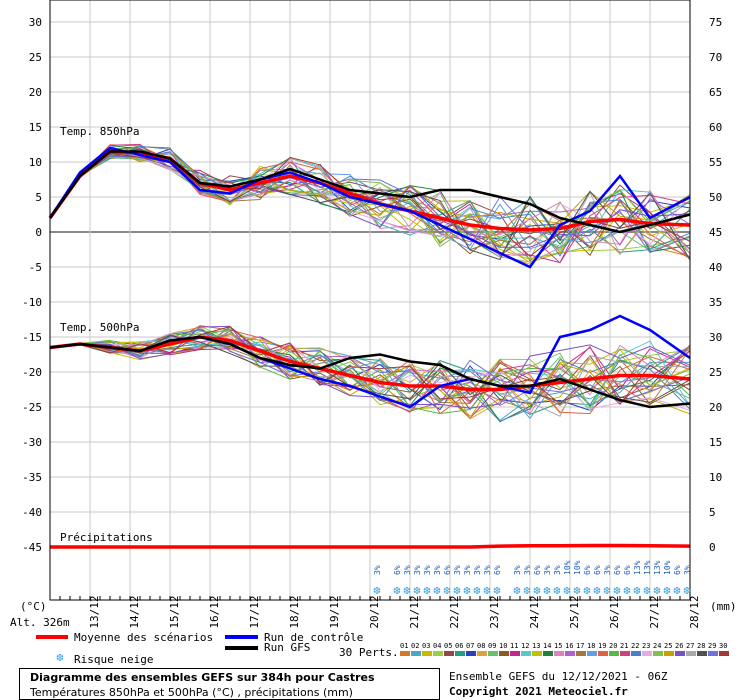  Describe the element at coordinates (35, 92) in the screenshot. I see `y-left-tick-label: 20` at that location.